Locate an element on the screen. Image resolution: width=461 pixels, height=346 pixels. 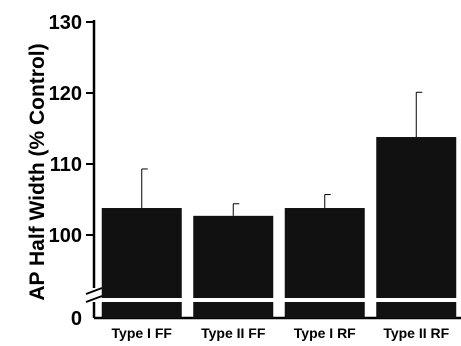
y-axis-title: AP Half Width (% Control) is located at coordinates (37, 171).